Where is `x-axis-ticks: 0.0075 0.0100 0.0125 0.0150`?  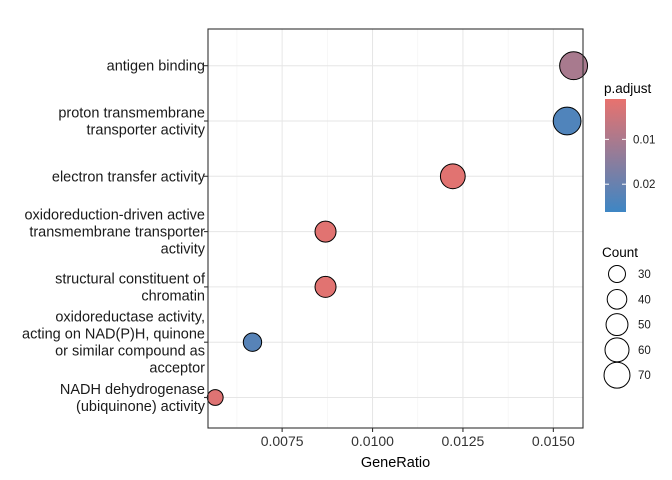 x-axis-ticks: 0.0075 0.0100 0.0125 0.0150 is located at coordinates (418, 438).